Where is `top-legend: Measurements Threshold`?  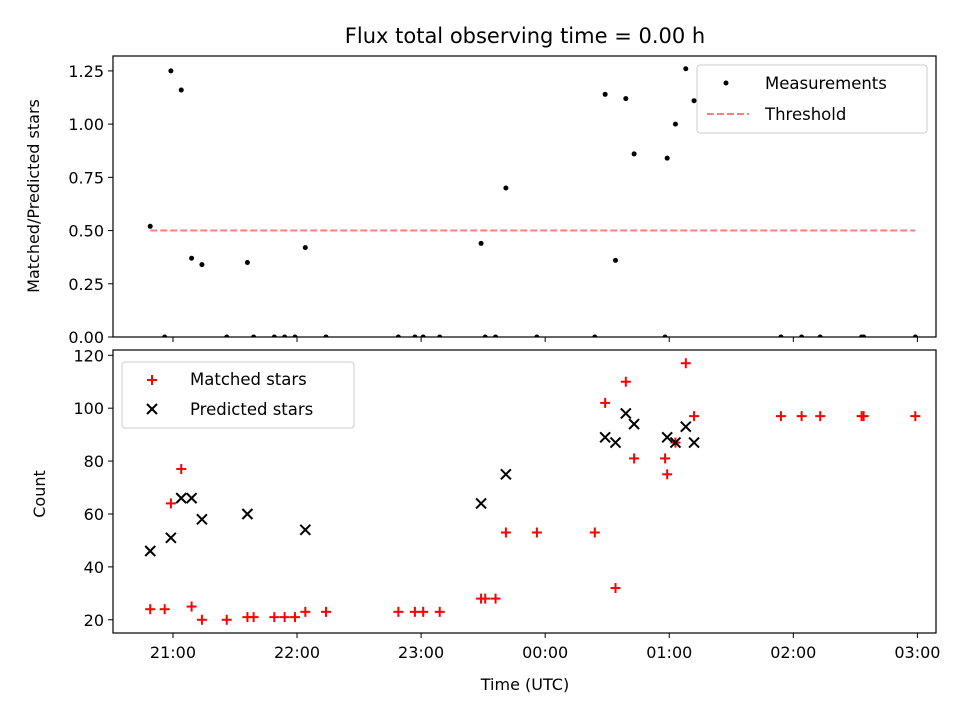
top-legend: Measurements Threshold is located at coordinates (812, 99).